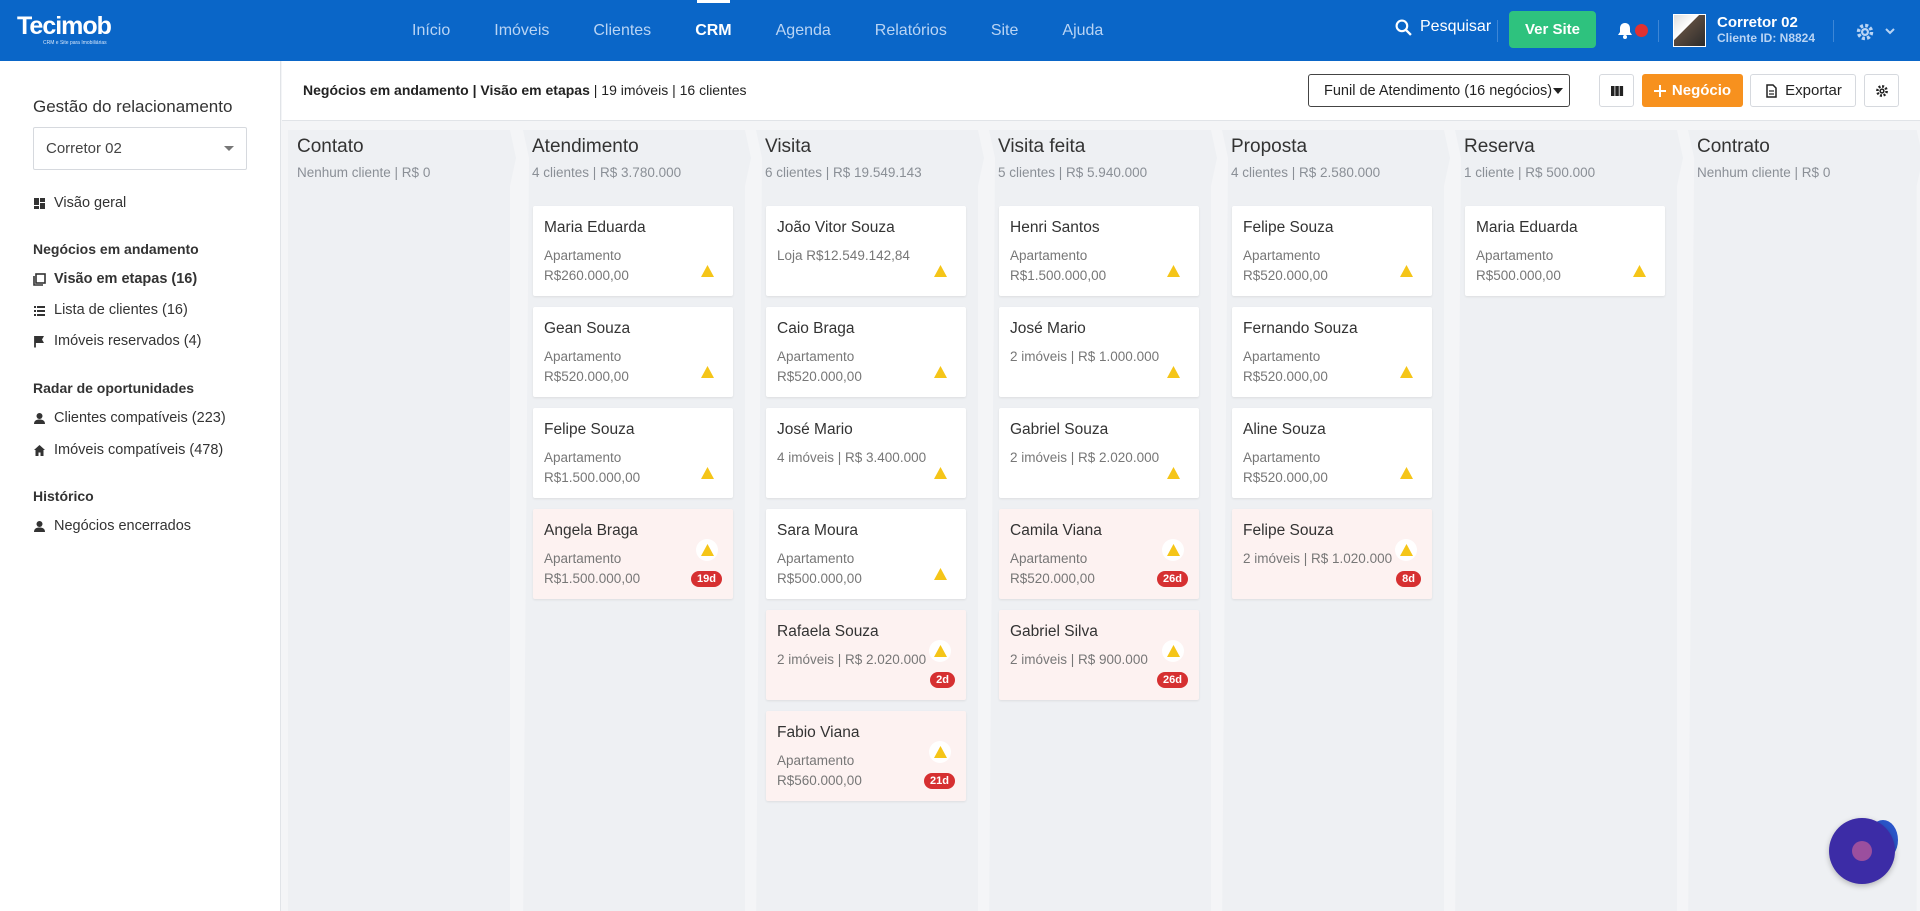 The image size is (1920, 911). I want to click on deal-card: Henri Santos Apartamento R$1.500.000,00, so click(1099, 251).